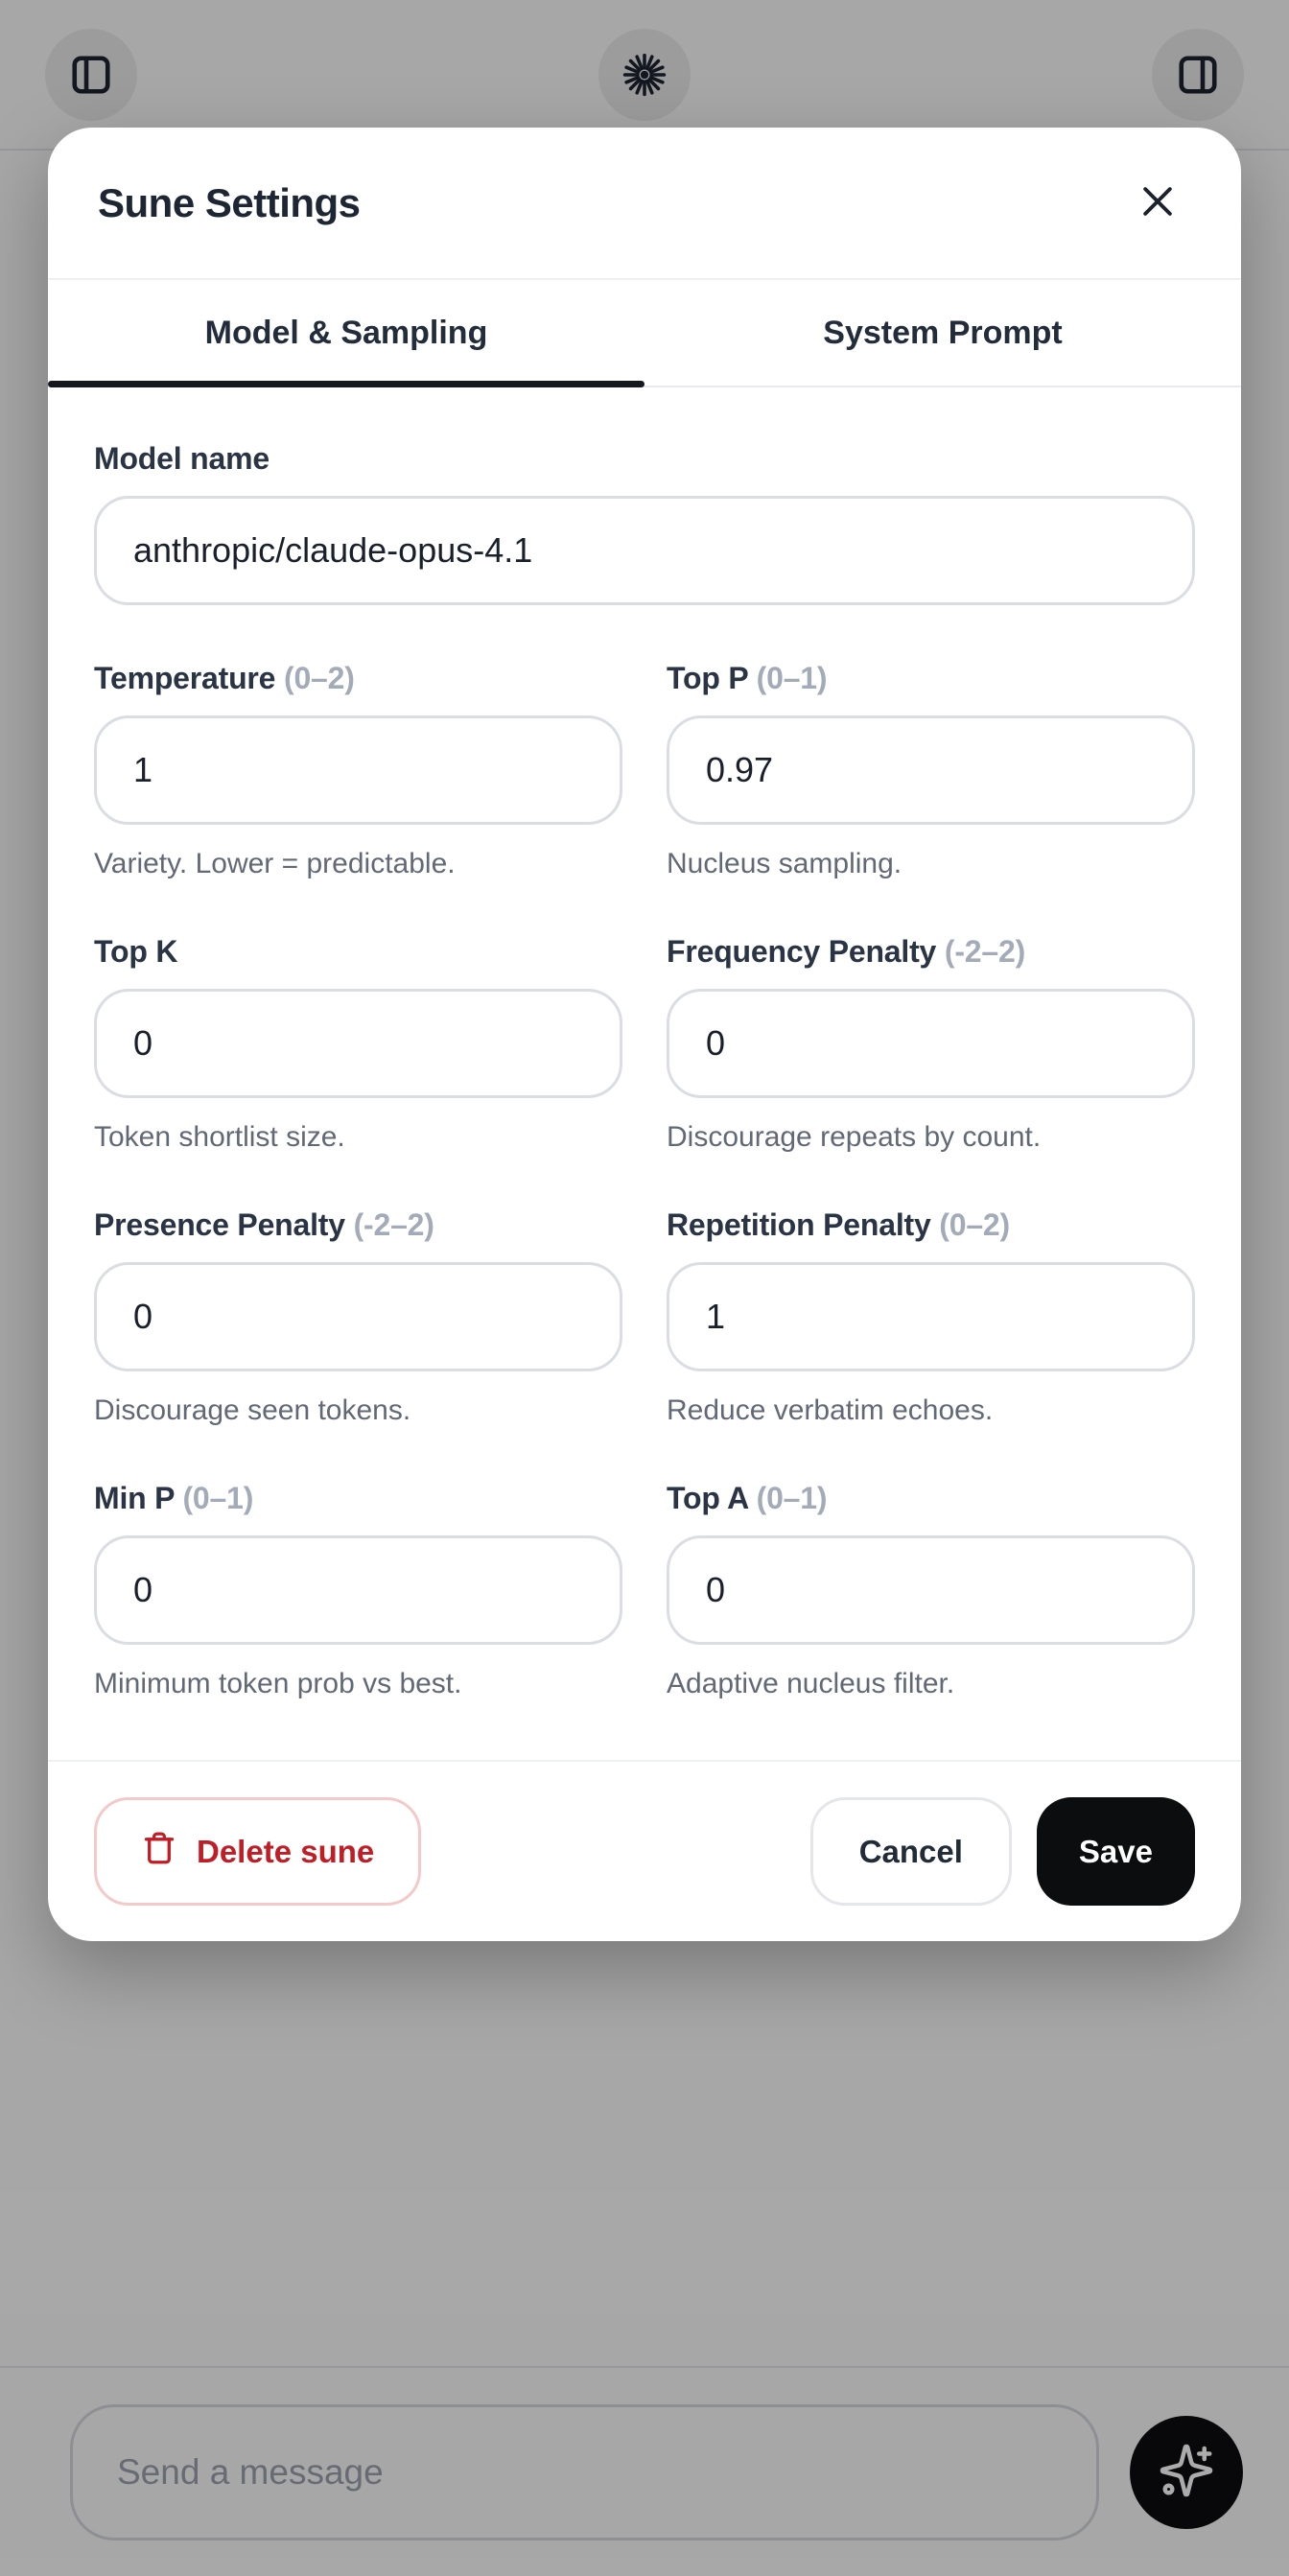  I want to click on top-a-range-hint: (0–1), so click(792, 1498).